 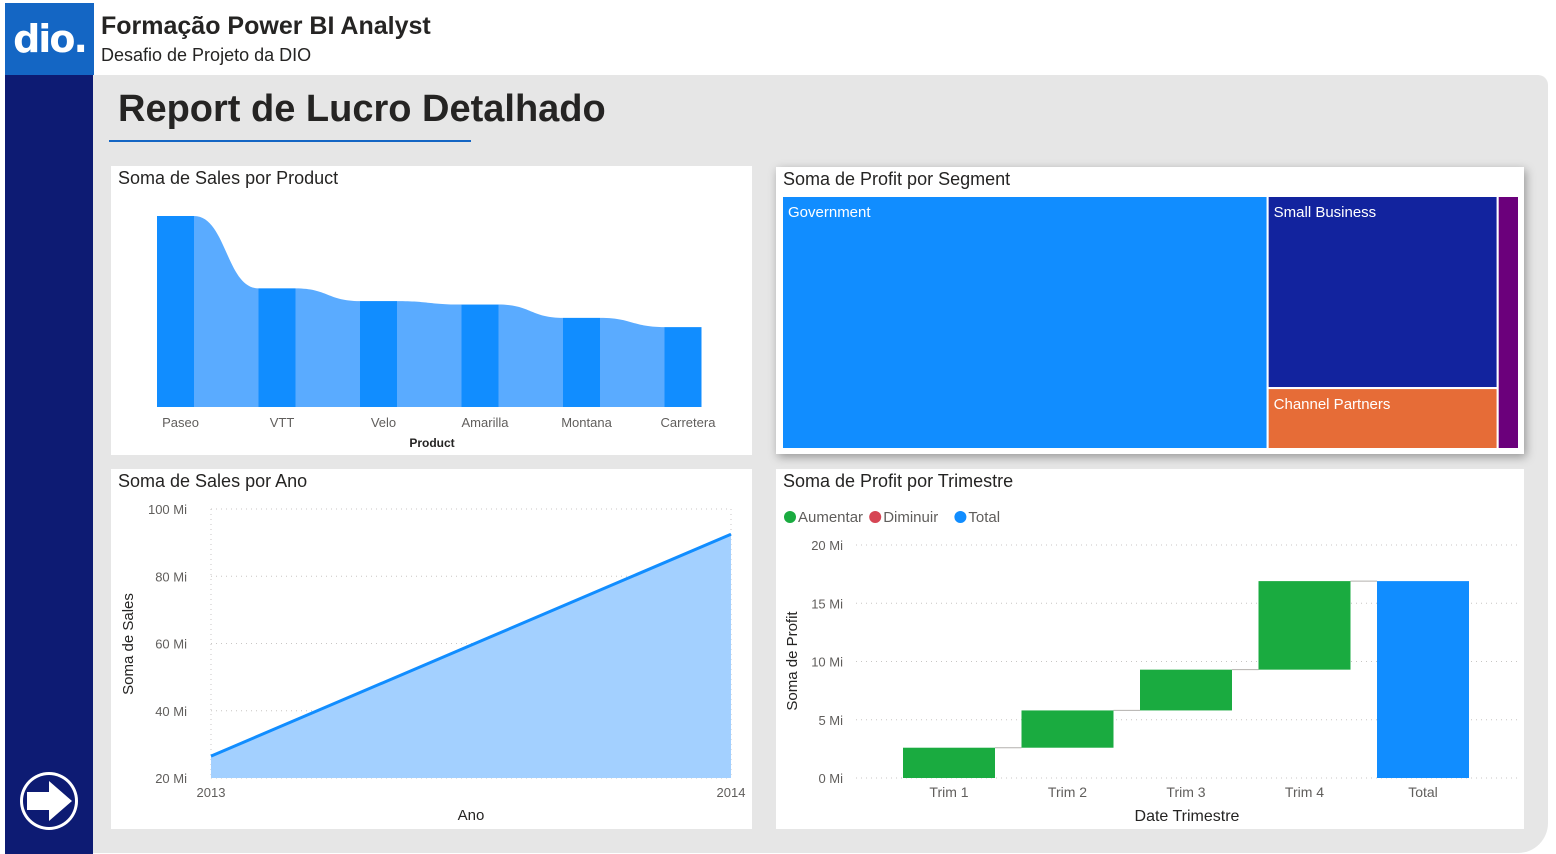 What do you see at coordinates (167, 509) in the screenshot?
I see `y-tick-label: 100 Mi` at bounding box center [167, 509].